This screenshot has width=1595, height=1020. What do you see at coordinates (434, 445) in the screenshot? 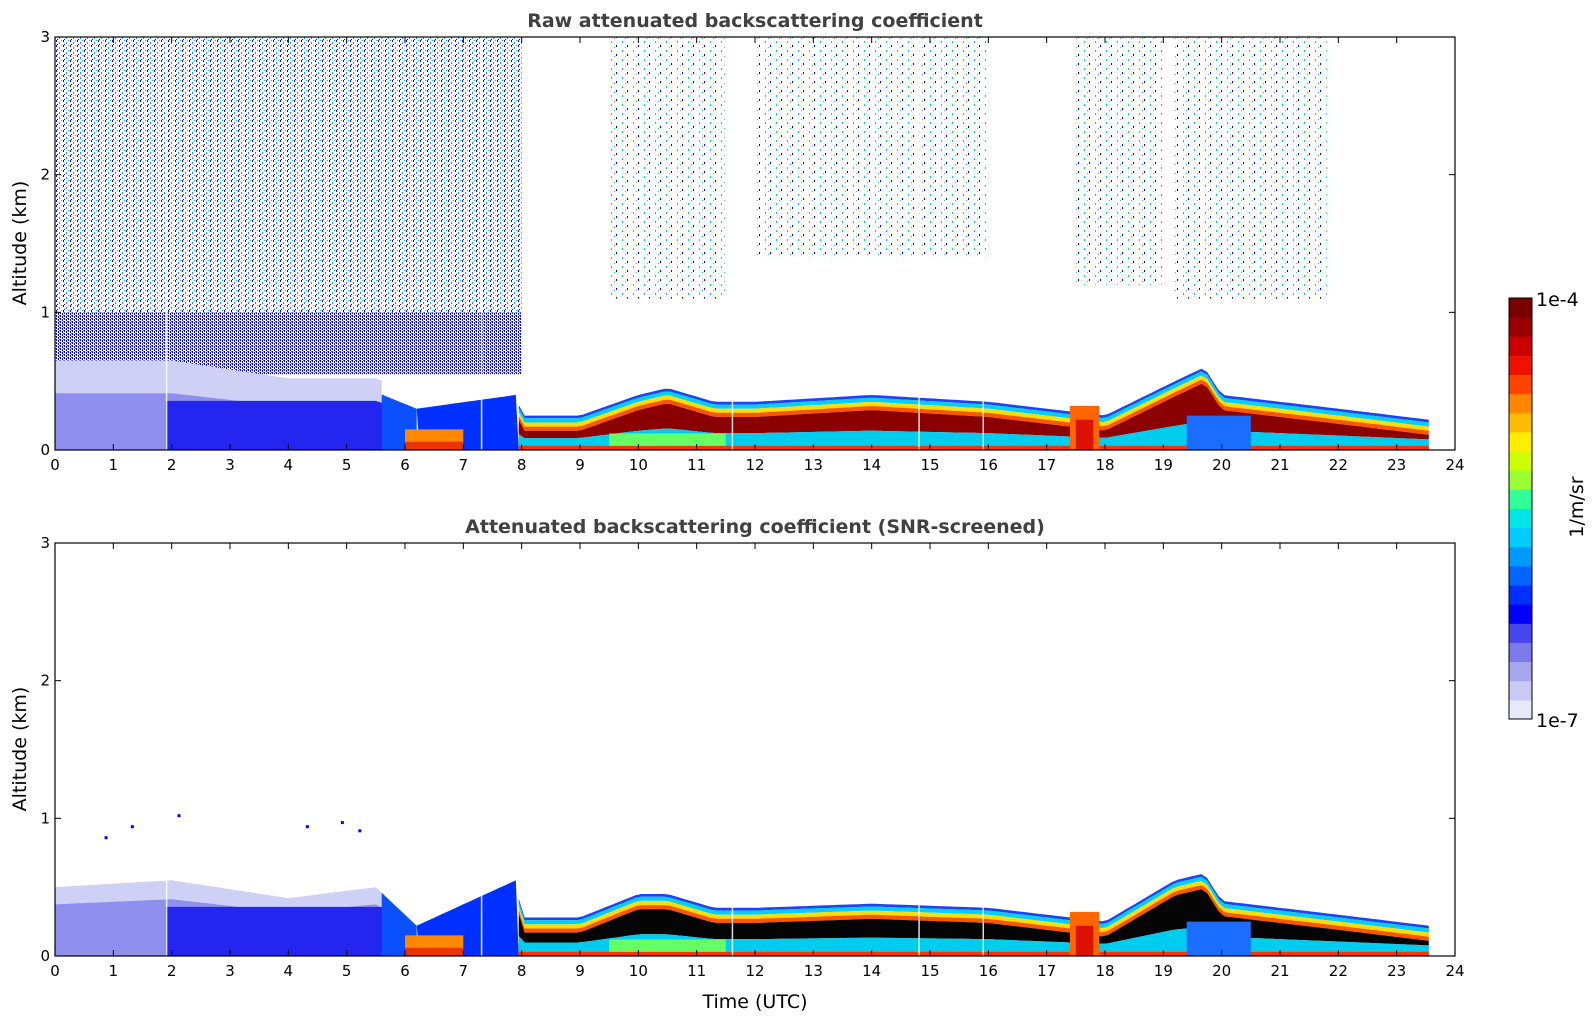
I see `warm-layer` at bounding box center [434, 445].